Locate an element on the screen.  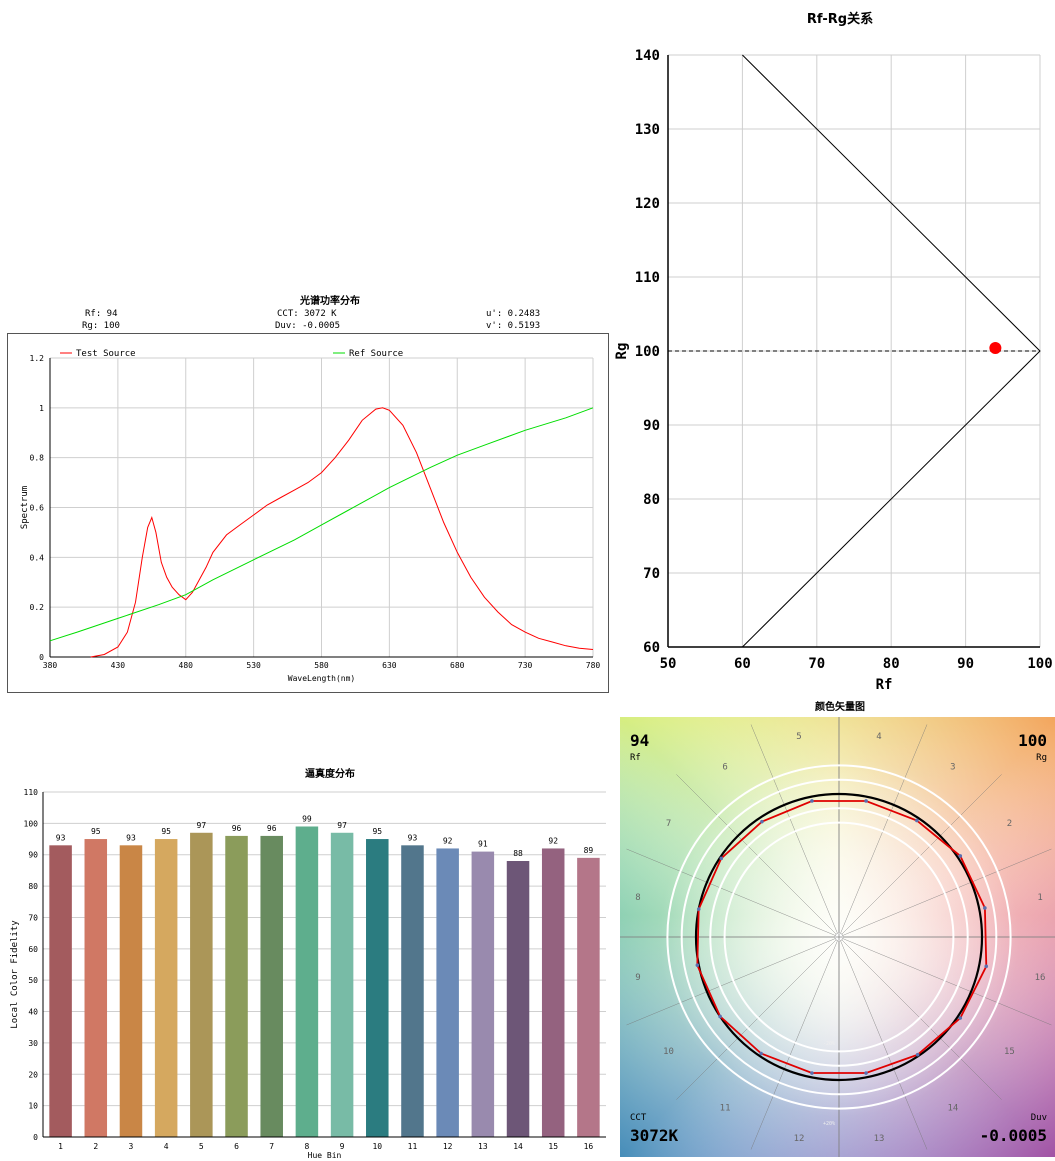
fidelity-bar-value-label: 89 is located at coordinates (589, 850).